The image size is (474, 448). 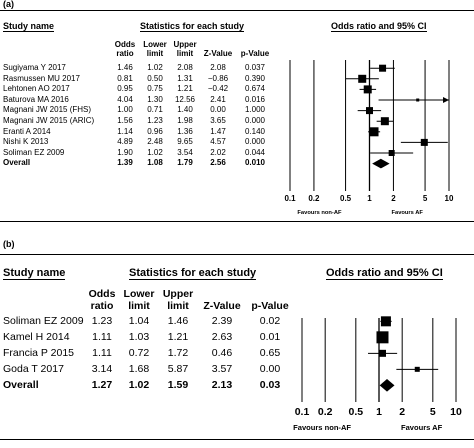 What do you see at coordinates (34, 152) in the screenshot?
I see `study-name: Soliman EZ 2009` at bounding box center [34, 152].